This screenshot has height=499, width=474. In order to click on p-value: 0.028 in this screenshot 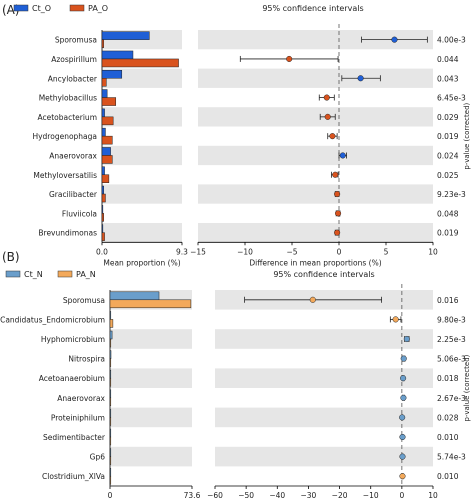, I will do `click(448, 417)`.